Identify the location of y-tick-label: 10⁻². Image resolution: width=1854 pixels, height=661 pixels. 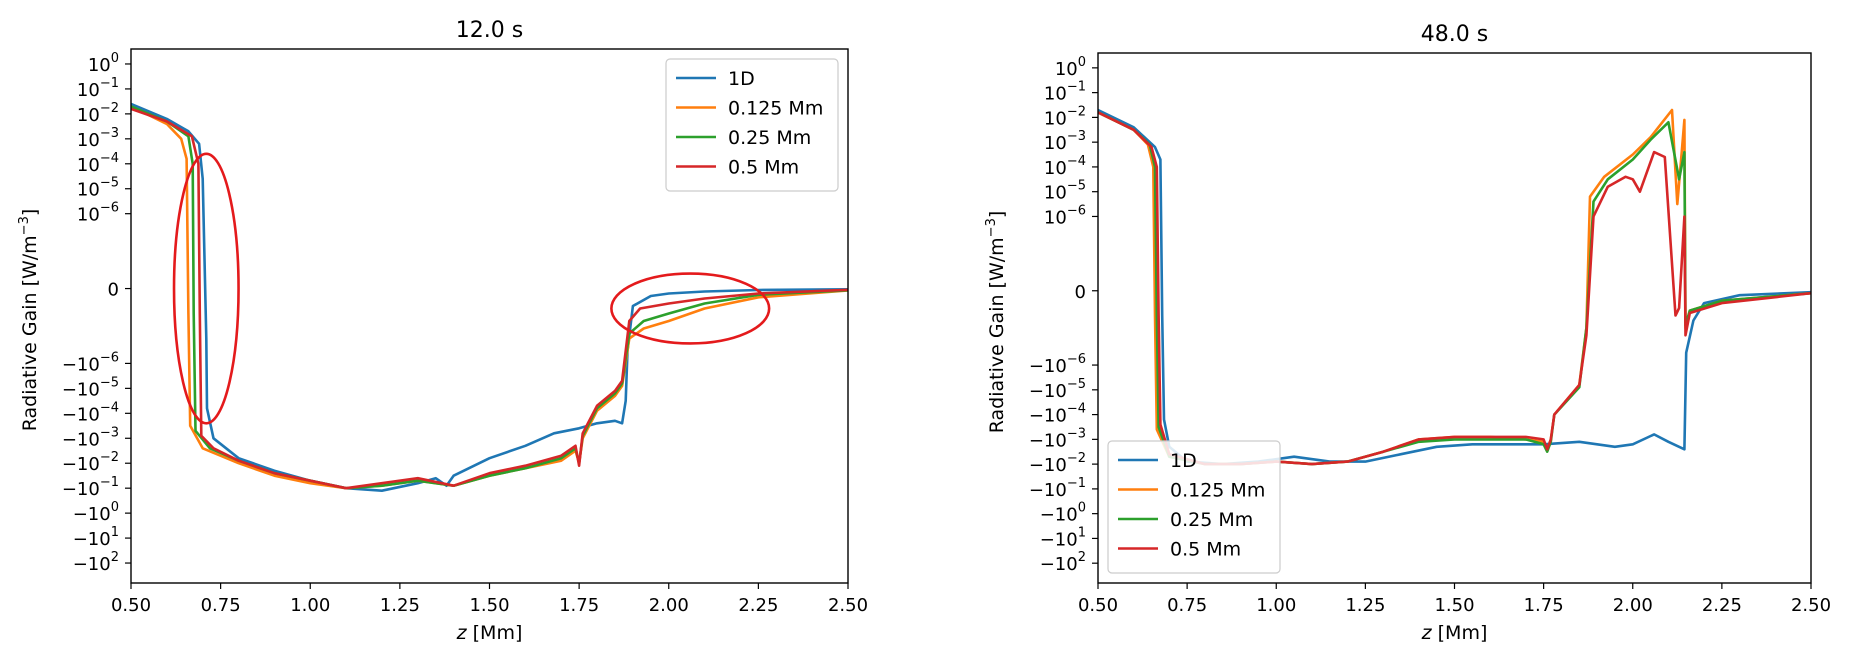
(98, 113).